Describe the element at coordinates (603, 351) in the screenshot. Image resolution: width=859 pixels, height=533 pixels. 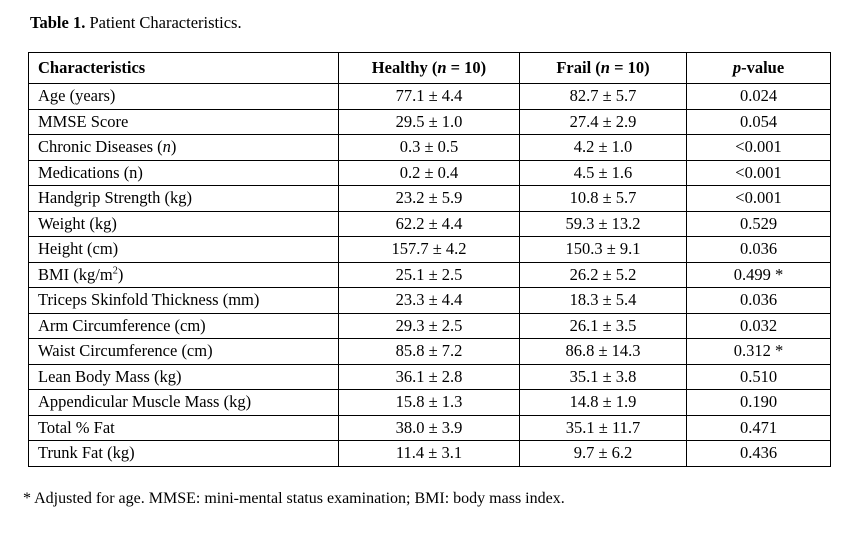
I see `cell-frail: 86.8 ± 14.3` at that location.